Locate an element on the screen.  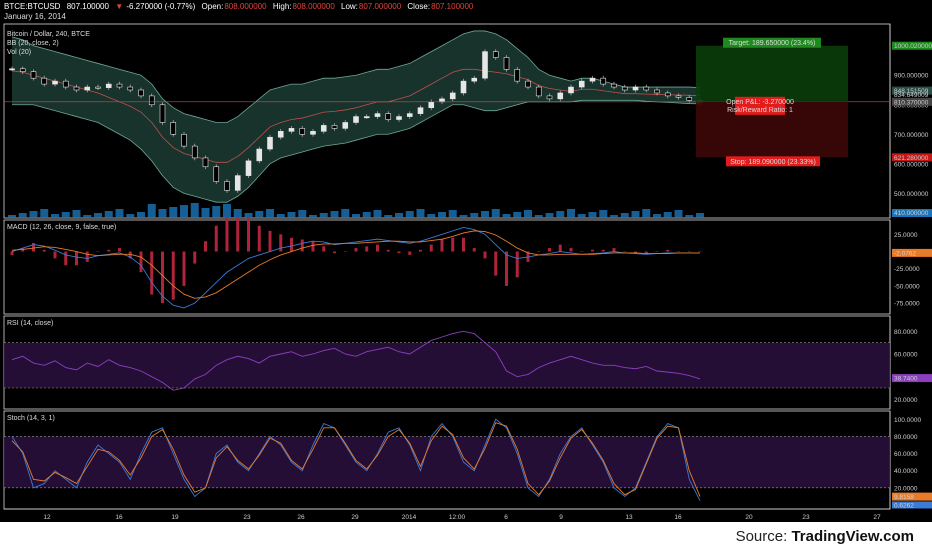
y-tick-2: 80.0000 is located at coordinates (906, 332).